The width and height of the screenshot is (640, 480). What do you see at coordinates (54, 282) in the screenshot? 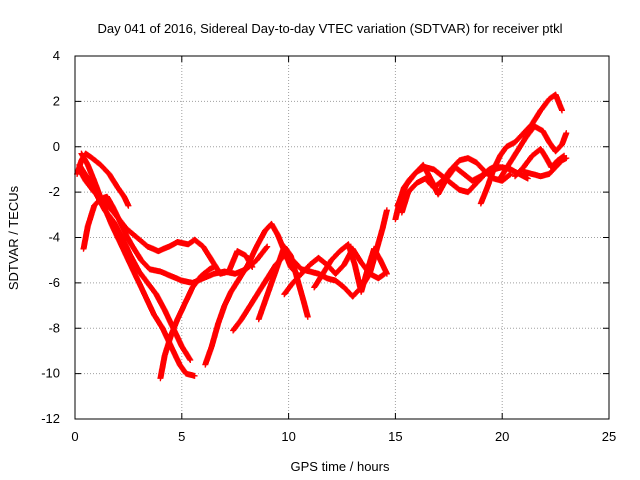
I see `y-tick-label: -6` at bounding box center [54, 282].